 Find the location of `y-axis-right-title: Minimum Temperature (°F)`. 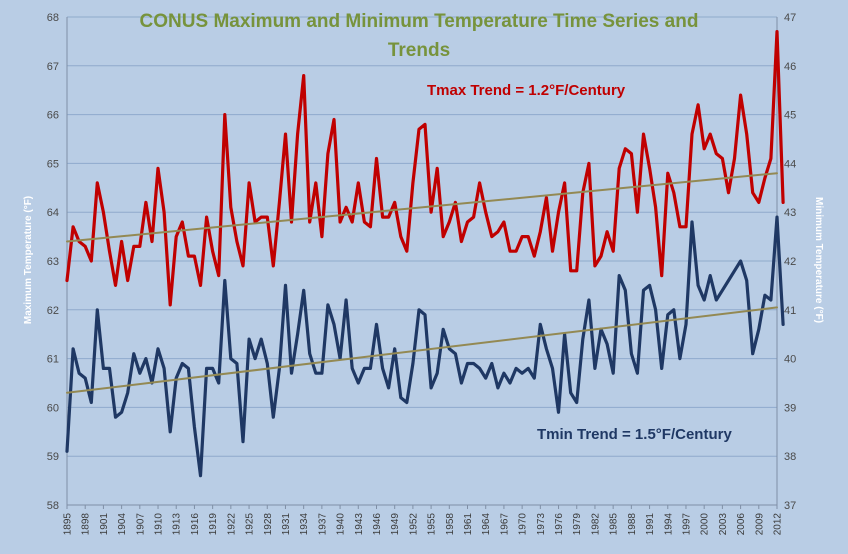

y-axis-right-title: Minimum Temperature (°F) is located at coordinates (818, 260).